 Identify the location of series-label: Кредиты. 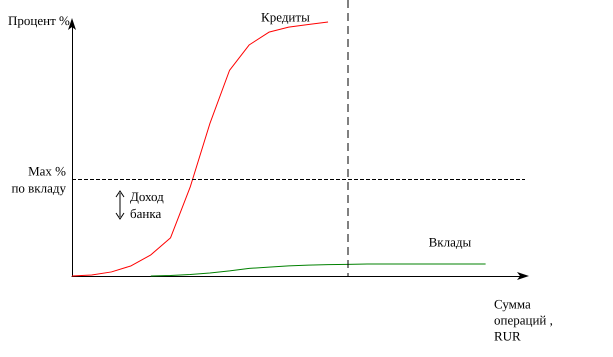
(285, 17).